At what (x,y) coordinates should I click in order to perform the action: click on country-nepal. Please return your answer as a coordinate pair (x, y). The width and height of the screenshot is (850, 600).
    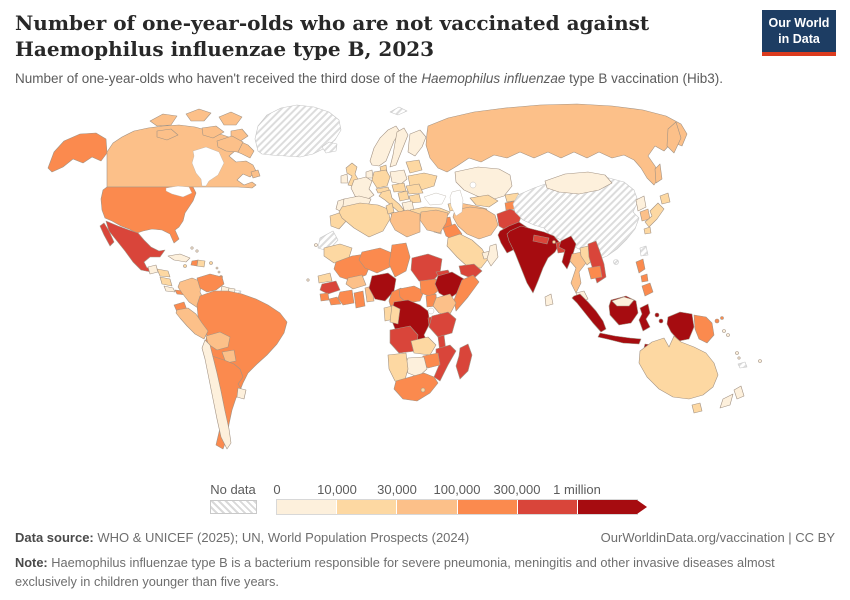
    Looking at the image, I should click on (541, 239).